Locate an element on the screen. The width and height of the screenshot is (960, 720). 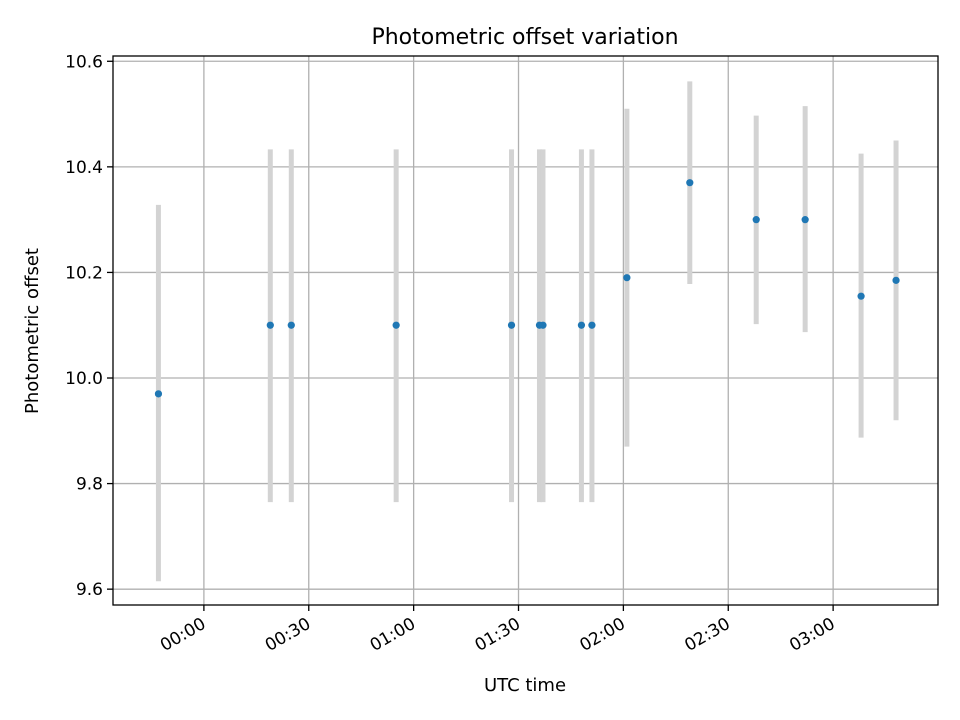
y-tick-label: 9.8 is located at coordinates (89, 485).